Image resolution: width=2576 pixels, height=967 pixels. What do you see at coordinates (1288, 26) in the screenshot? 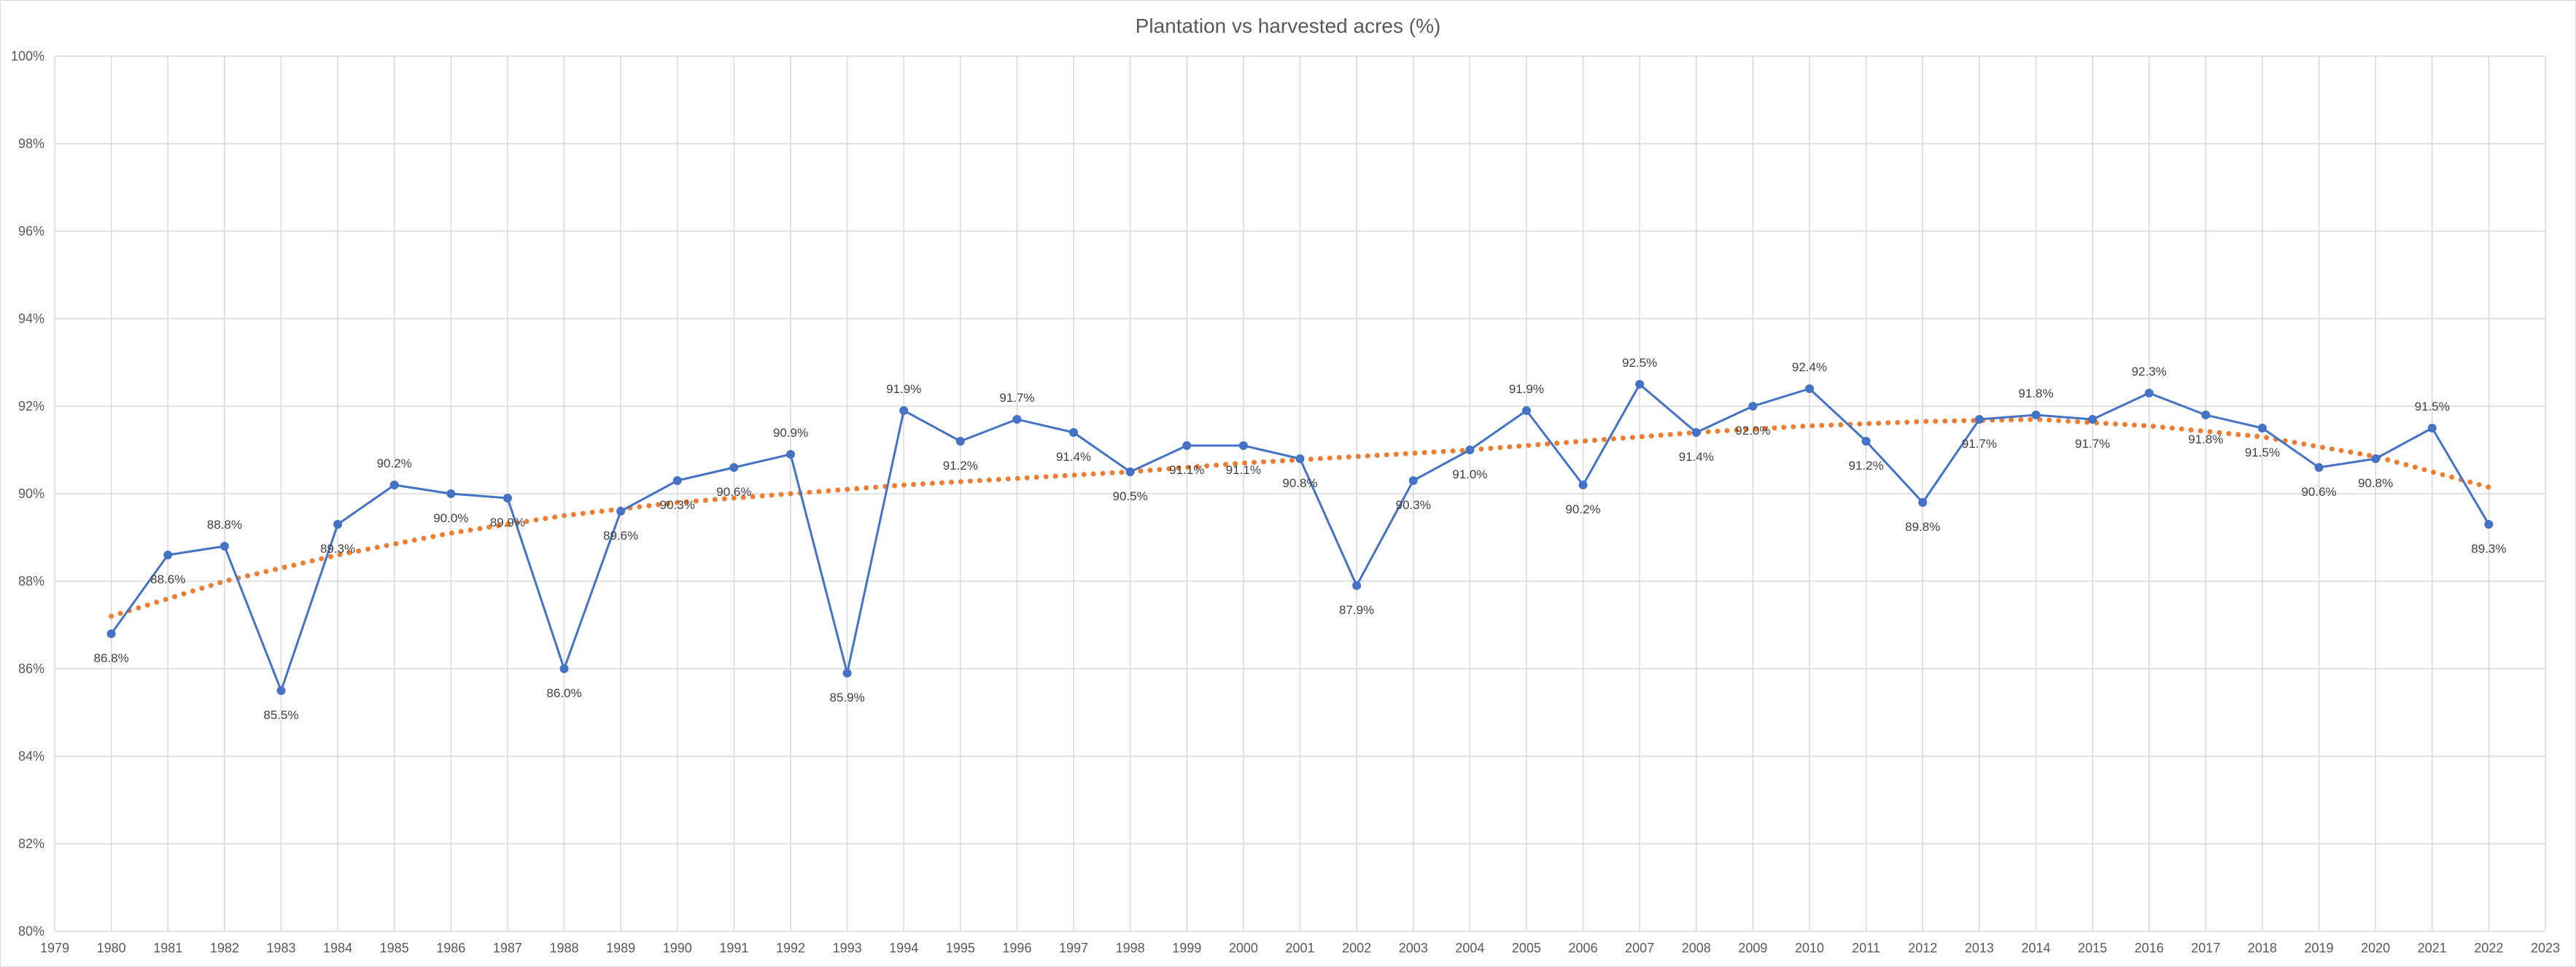
I see `chart-title: Plantation vs harvested acres (%)` at bounding box center [1288, 26].